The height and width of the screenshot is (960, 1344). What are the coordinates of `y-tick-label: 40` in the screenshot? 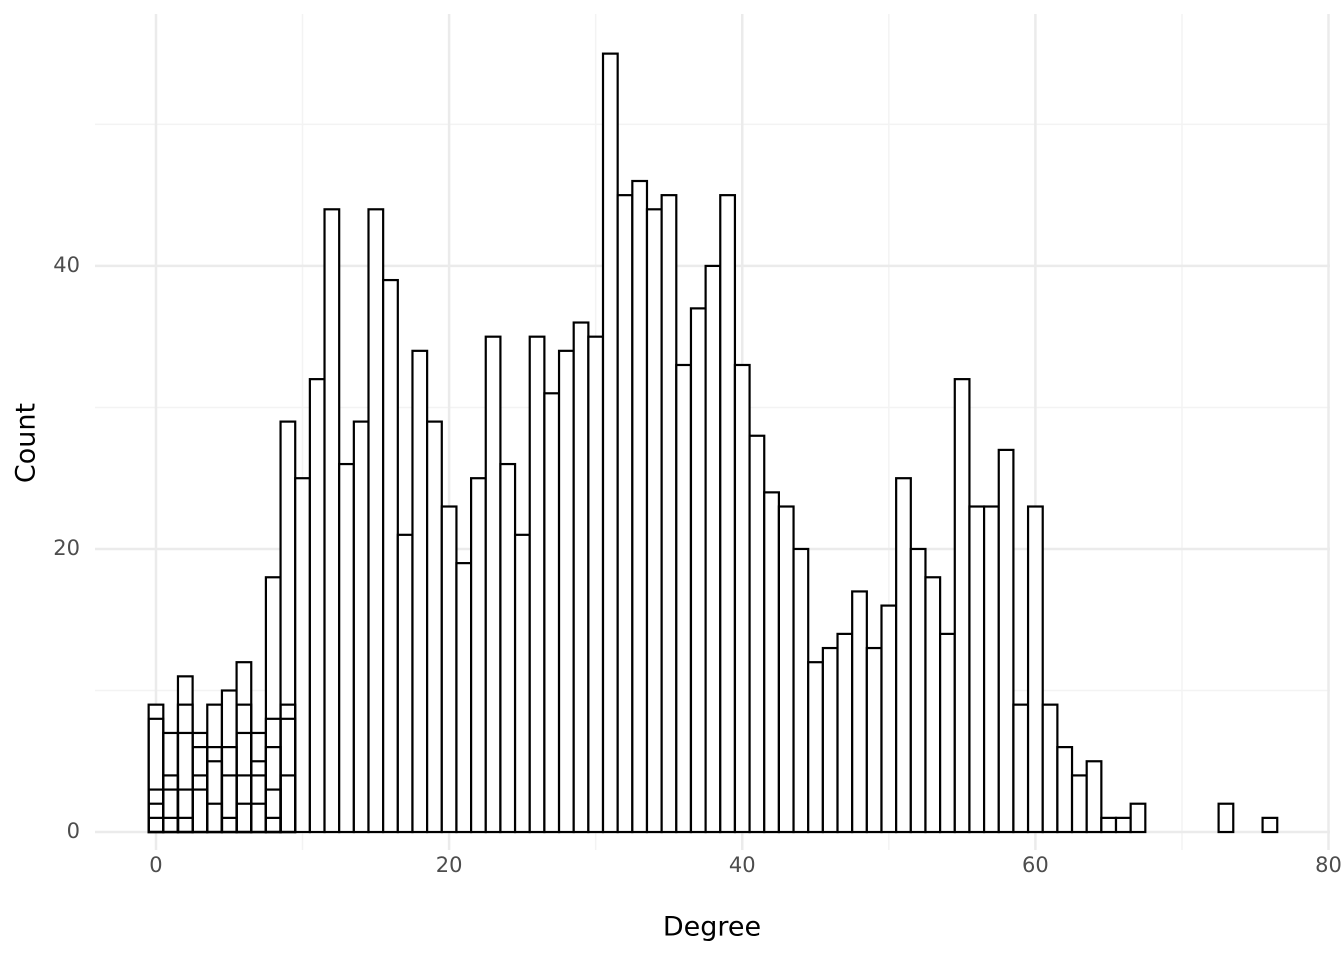 It's located at (66, 265).